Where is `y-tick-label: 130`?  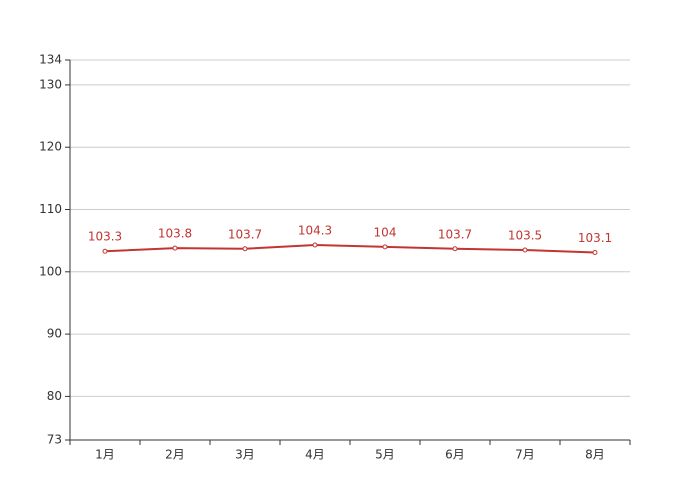 y-tick-label: 130 is located at coordinates (50, 84).